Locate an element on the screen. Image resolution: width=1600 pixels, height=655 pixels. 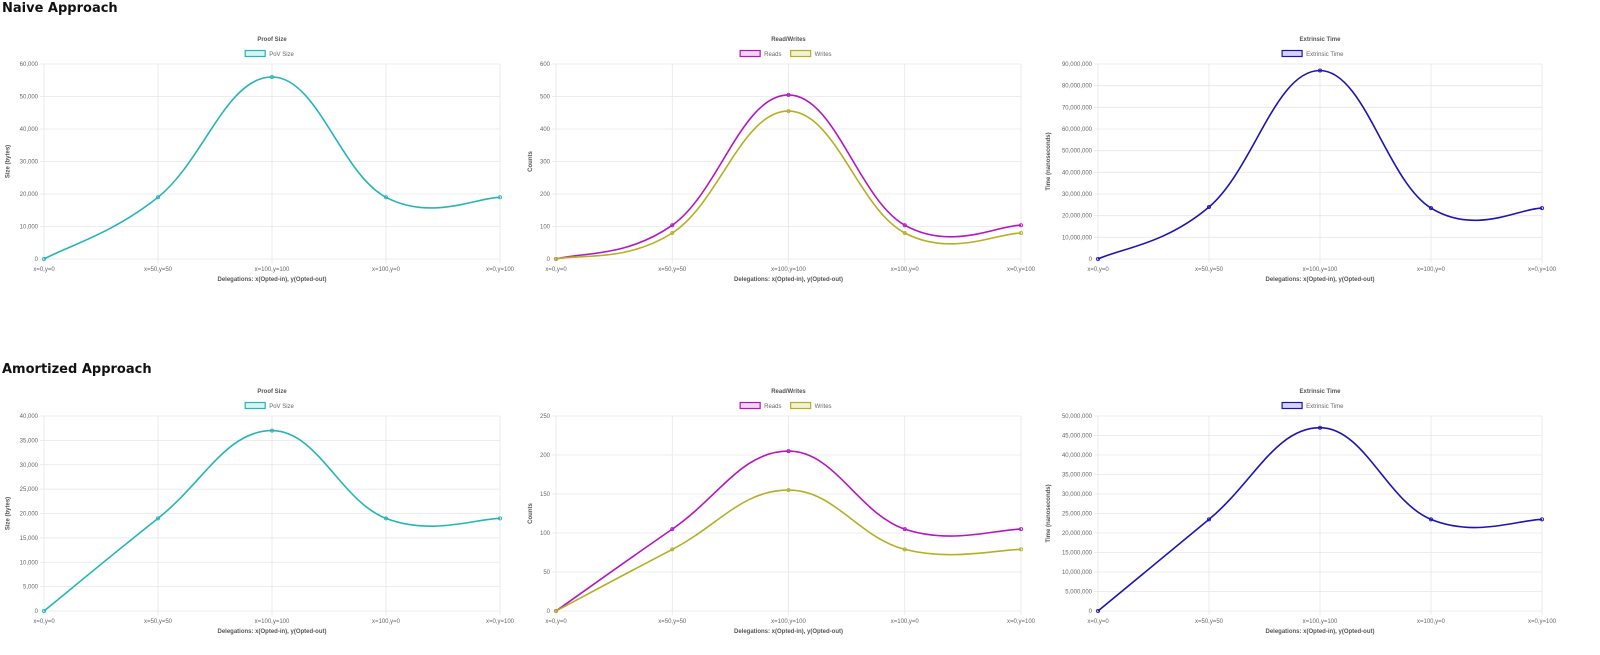
y-tick-label: 35,000,000 is located at coordinates (1077, 476).